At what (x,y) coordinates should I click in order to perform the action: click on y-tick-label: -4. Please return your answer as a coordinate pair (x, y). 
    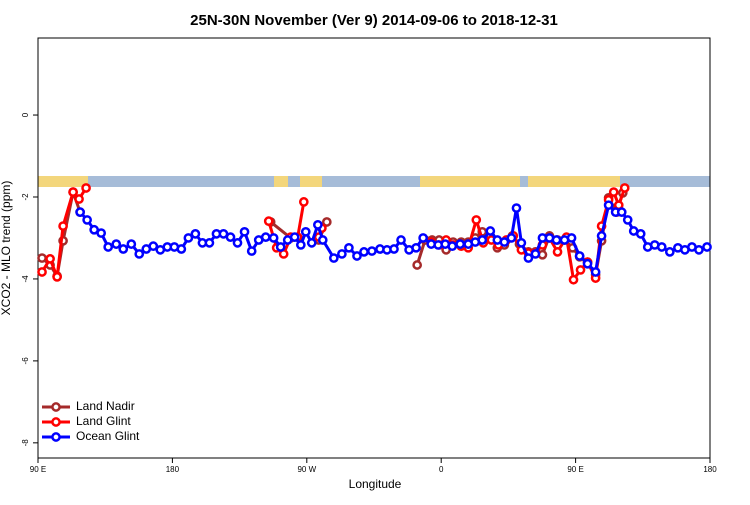
    Looking at the image, I should click on (25, 279).